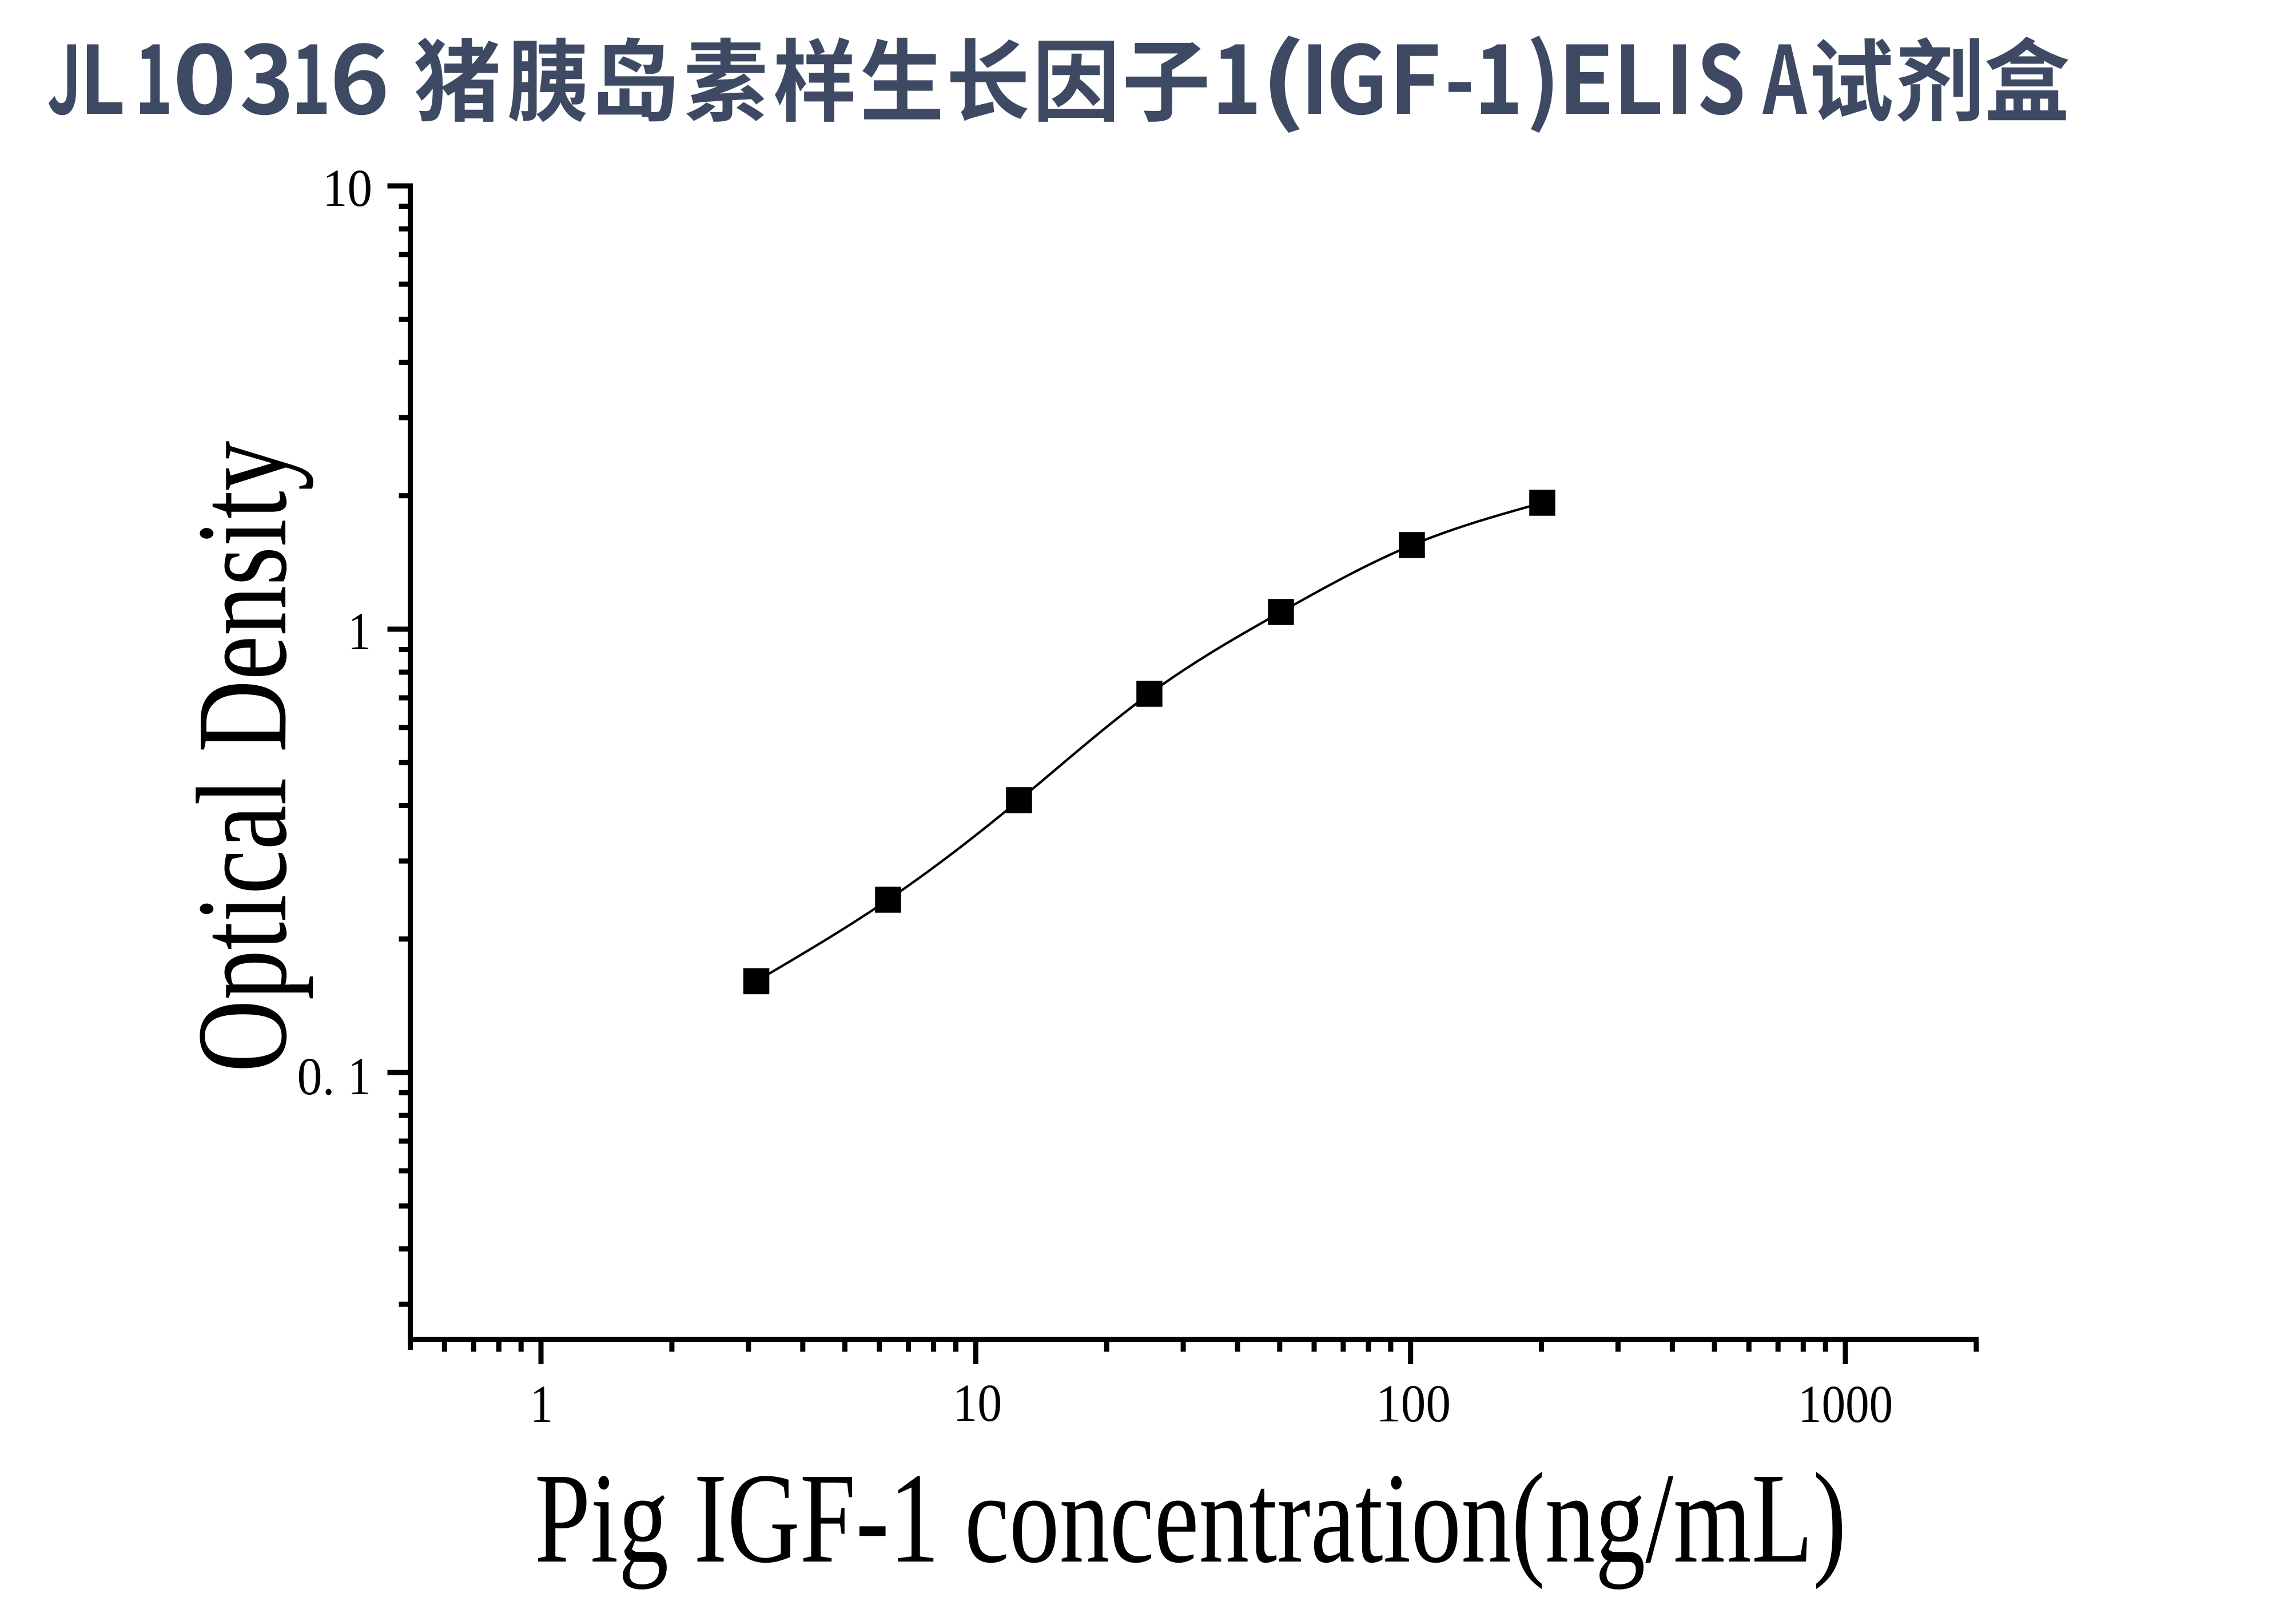 This screenshot has height=1605, width=2296. What do you see at coordinates (1846, 1404) in the screenshot?
I see `svg-text: 1000` at bounding box center [1846, 1404].